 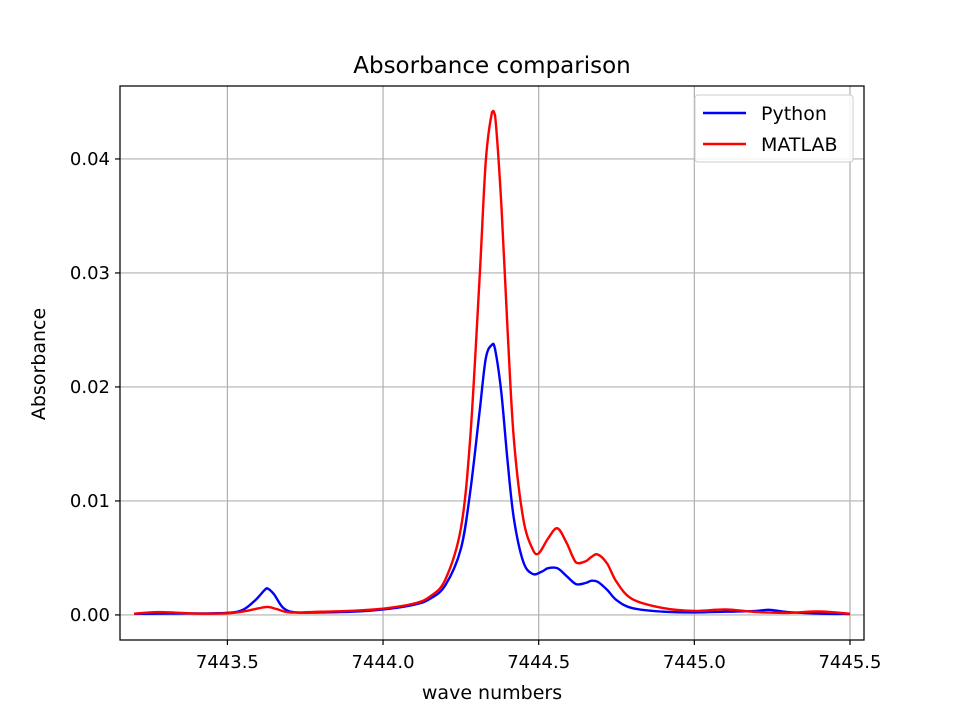 I want to click on y-tick-label: 0.02, so click(x=90, y=387).